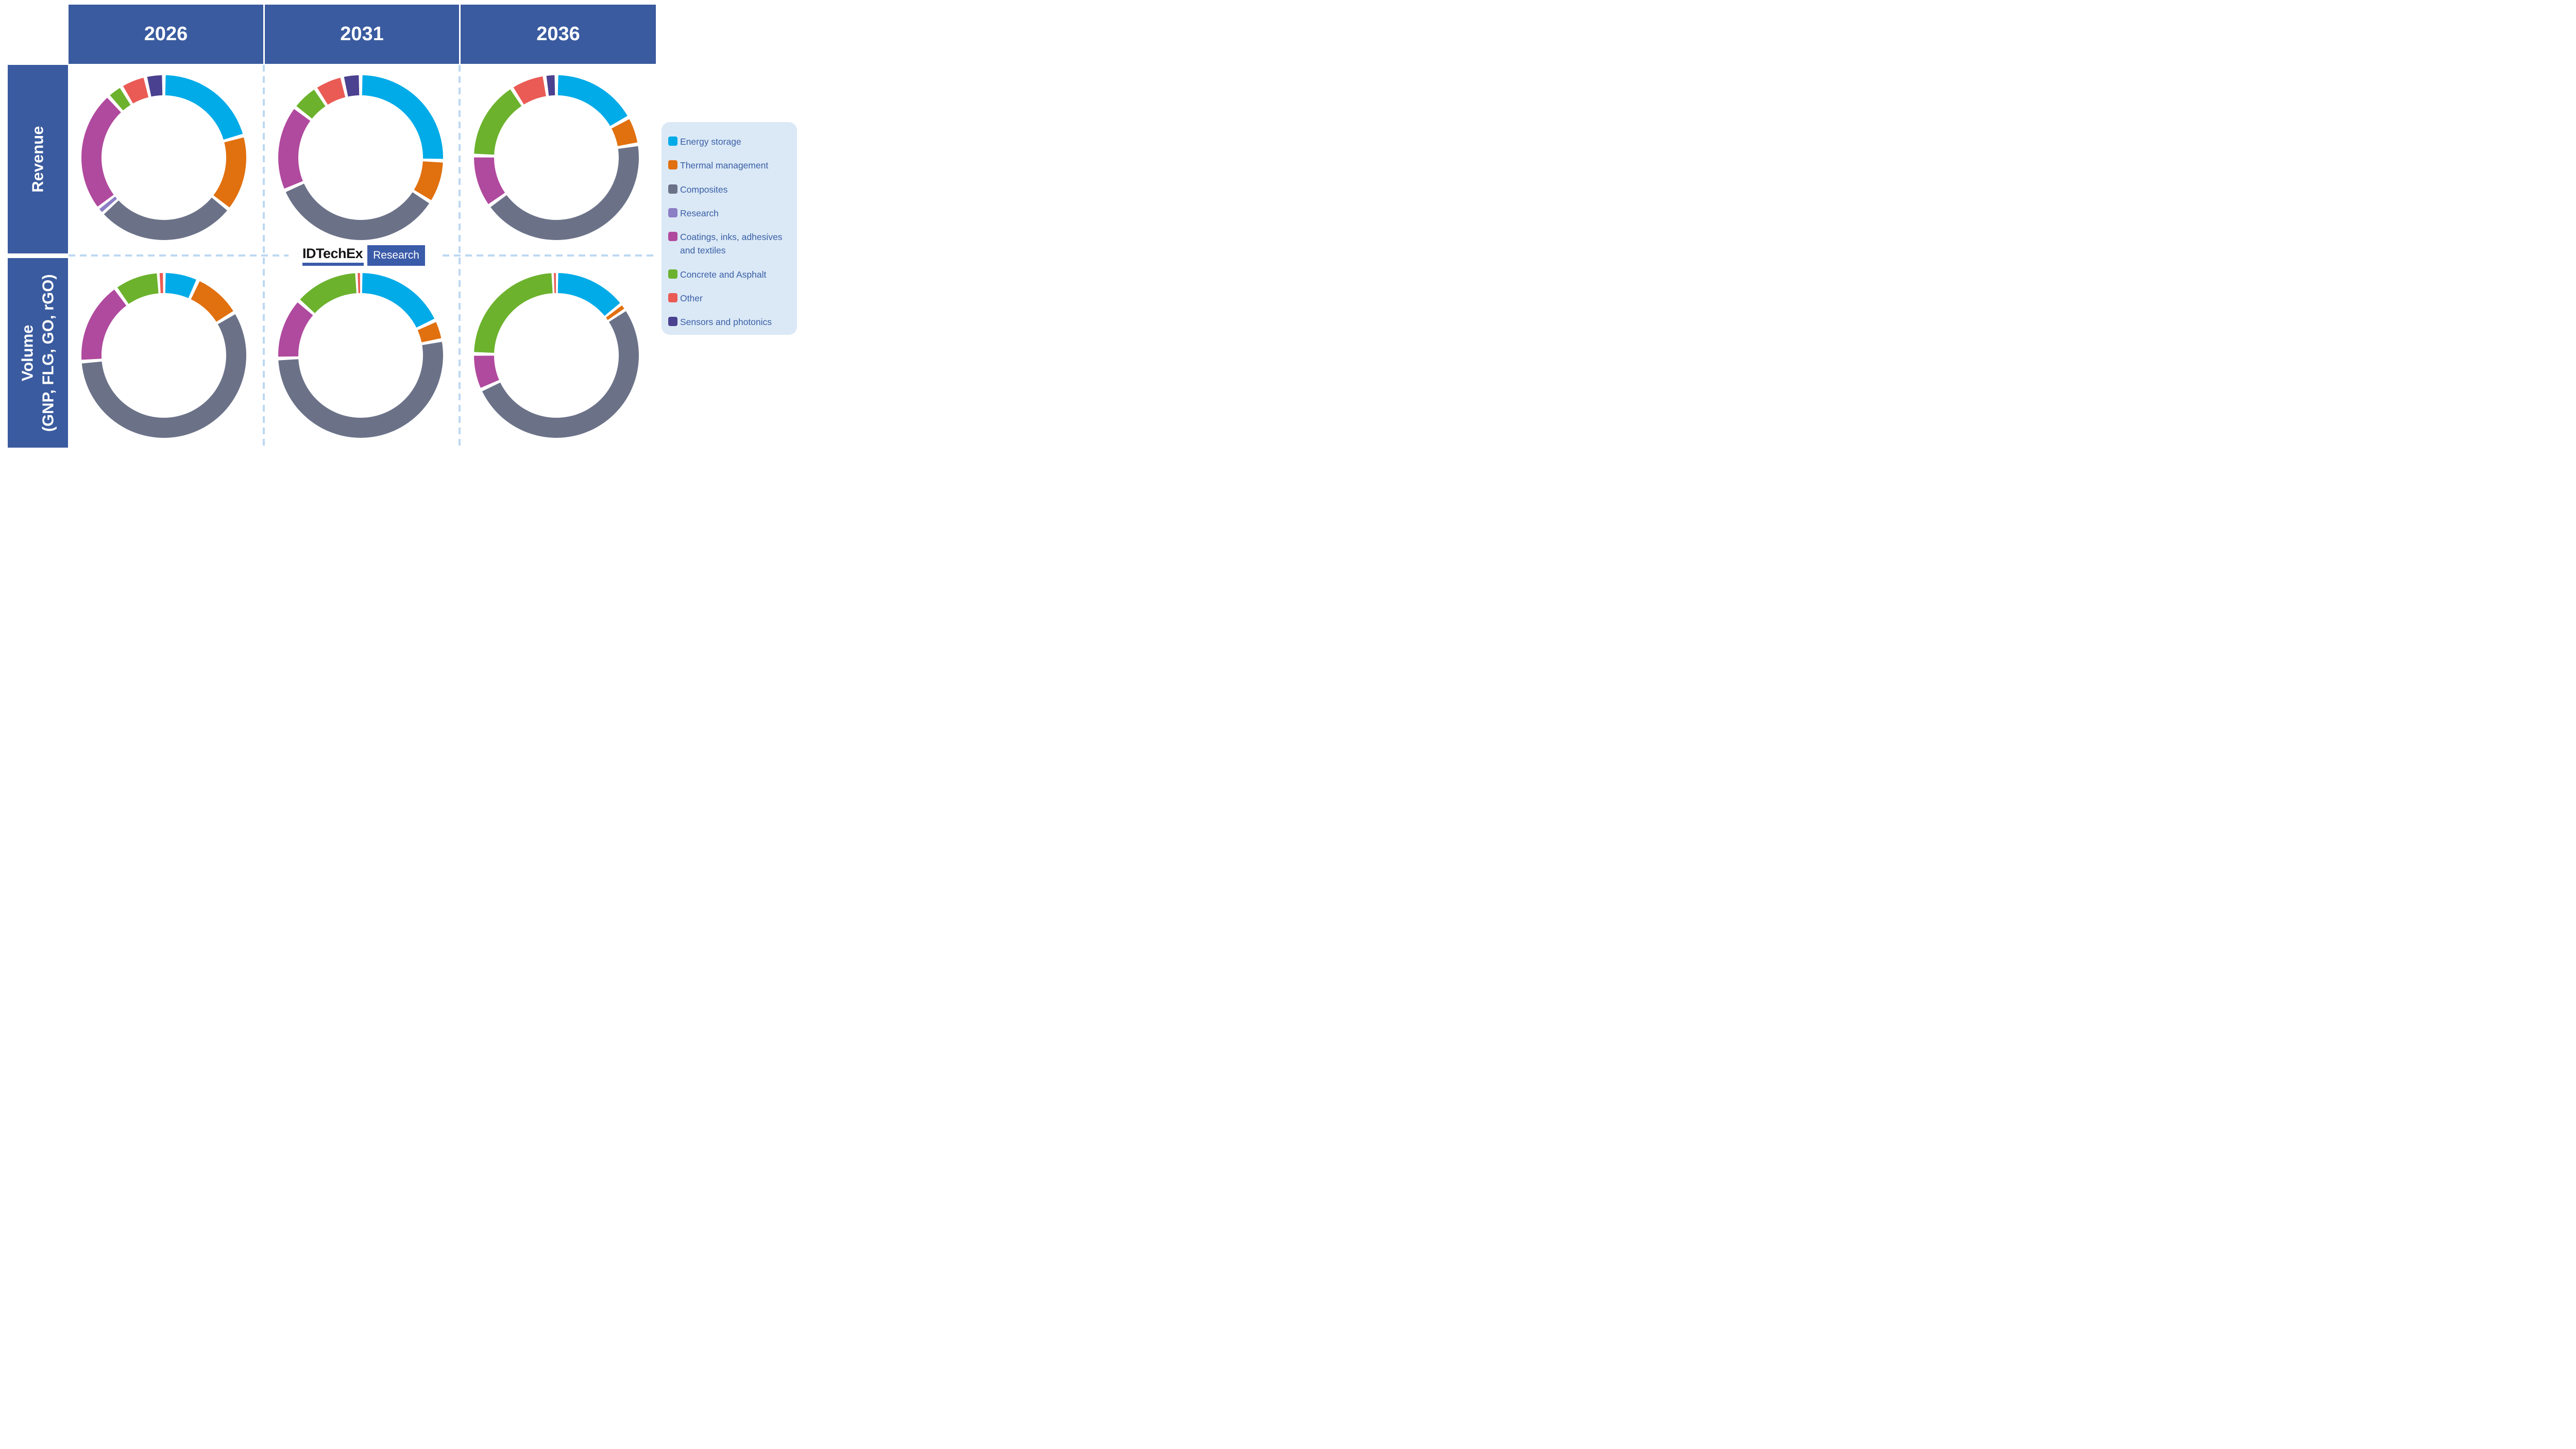  What do you see at coordinates (27, 353) in the screenshot?
I see `row-title: Volume` at bounding box center [27, 353].